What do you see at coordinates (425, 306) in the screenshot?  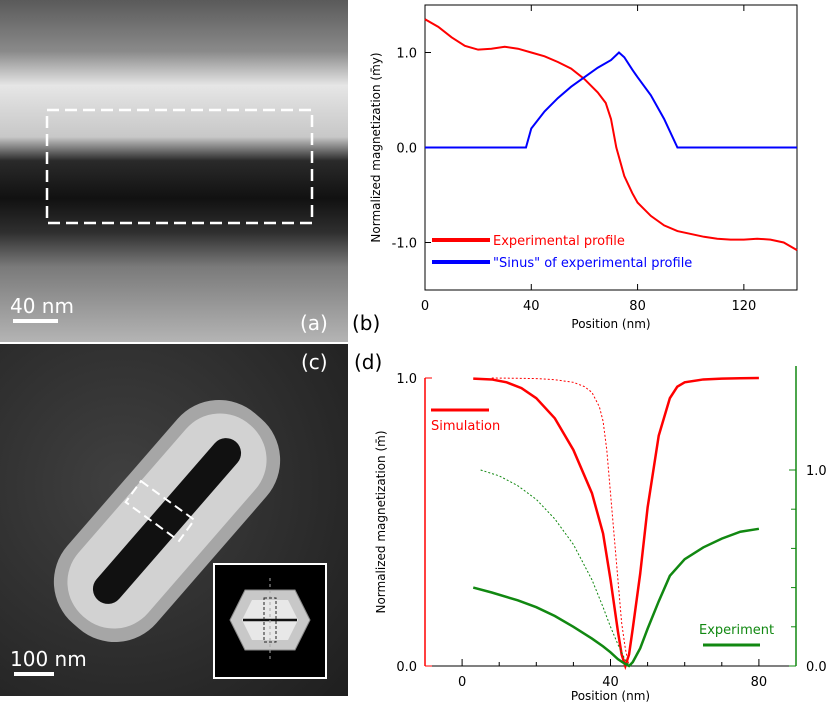 I see `panel-b-xtick-label: 0` at bounding box center [425, 306].